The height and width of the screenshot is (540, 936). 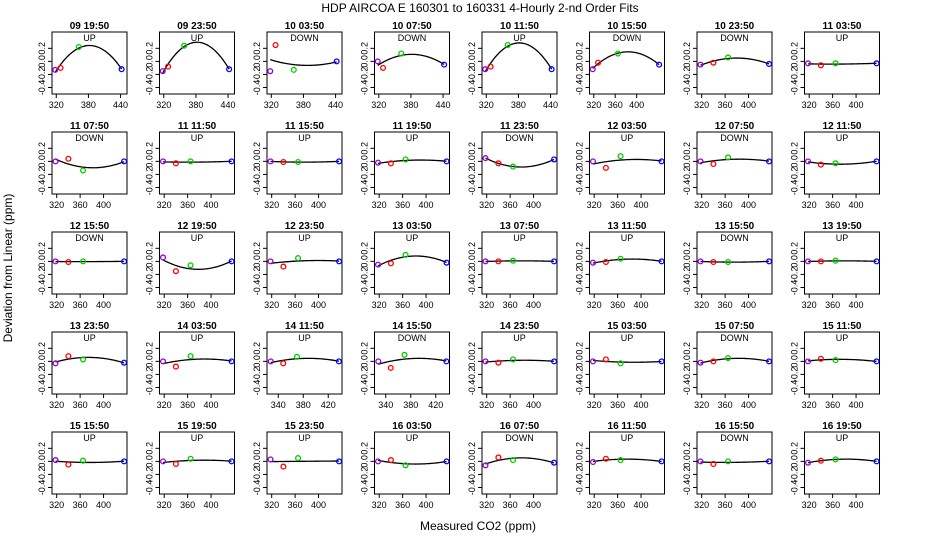 What do you see at coordinates (735, 126) in the screenshot?
I see `panel-title: 12 07:50` at bounding box center [735, 126].